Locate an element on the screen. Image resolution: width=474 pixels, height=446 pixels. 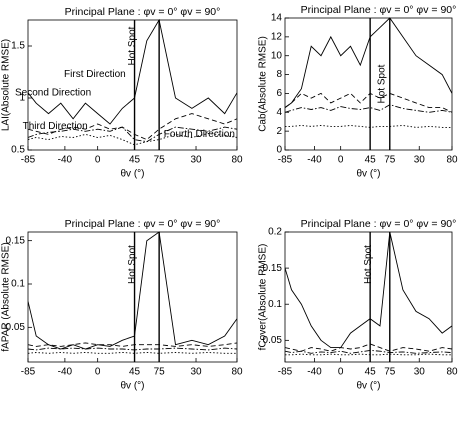
y-tick-label: 6 is located at coordinates (279, 93).